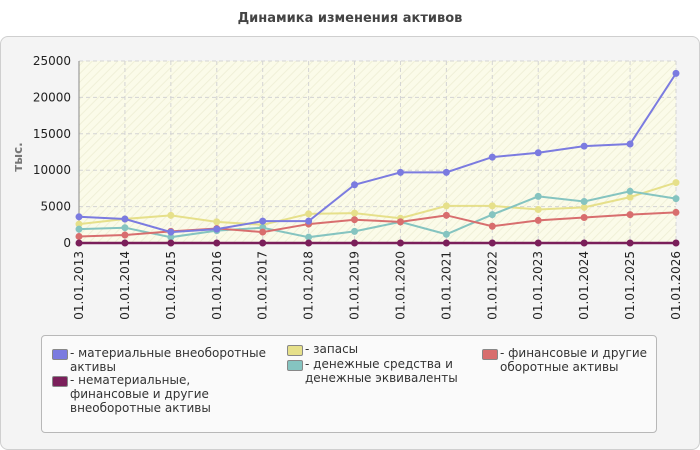 Image resolution: width=700 pixels, height=450 pixels. I want to click on legend-swatch-inventory, so click(295, 350).